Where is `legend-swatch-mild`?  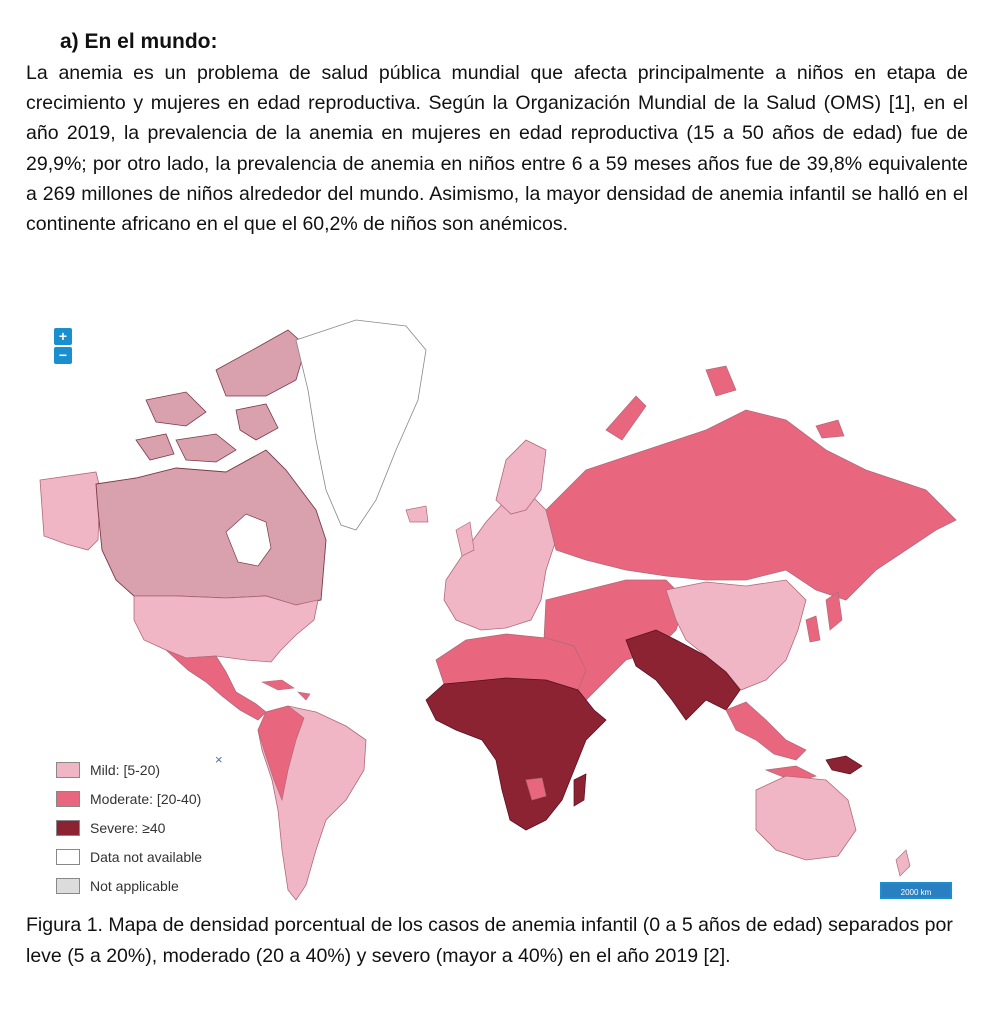
legend-swatch-mild is located at coordinates (68, 769).